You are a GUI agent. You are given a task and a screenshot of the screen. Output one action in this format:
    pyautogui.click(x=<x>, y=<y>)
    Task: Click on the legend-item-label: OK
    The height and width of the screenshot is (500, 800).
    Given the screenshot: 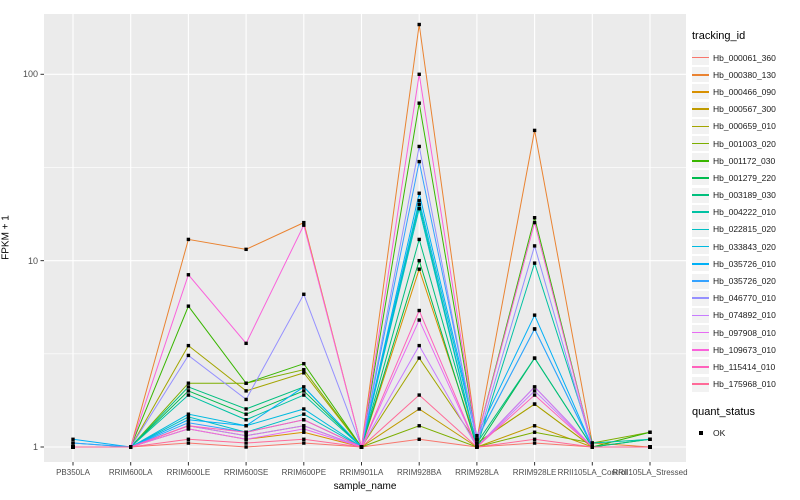 What is the action you would take?
    pyautogui.click(x=719, y=433)
    